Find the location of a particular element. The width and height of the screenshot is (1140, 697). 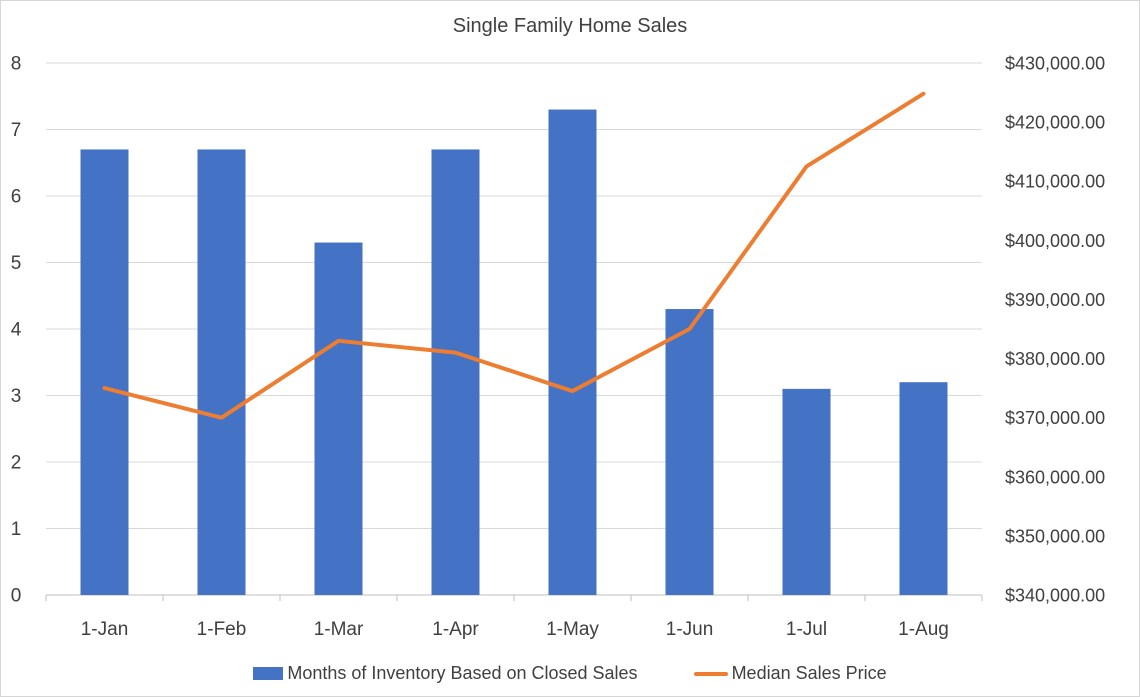

right-axis-tick-label: $390,000.00 is located at coordinates (1055, 300).